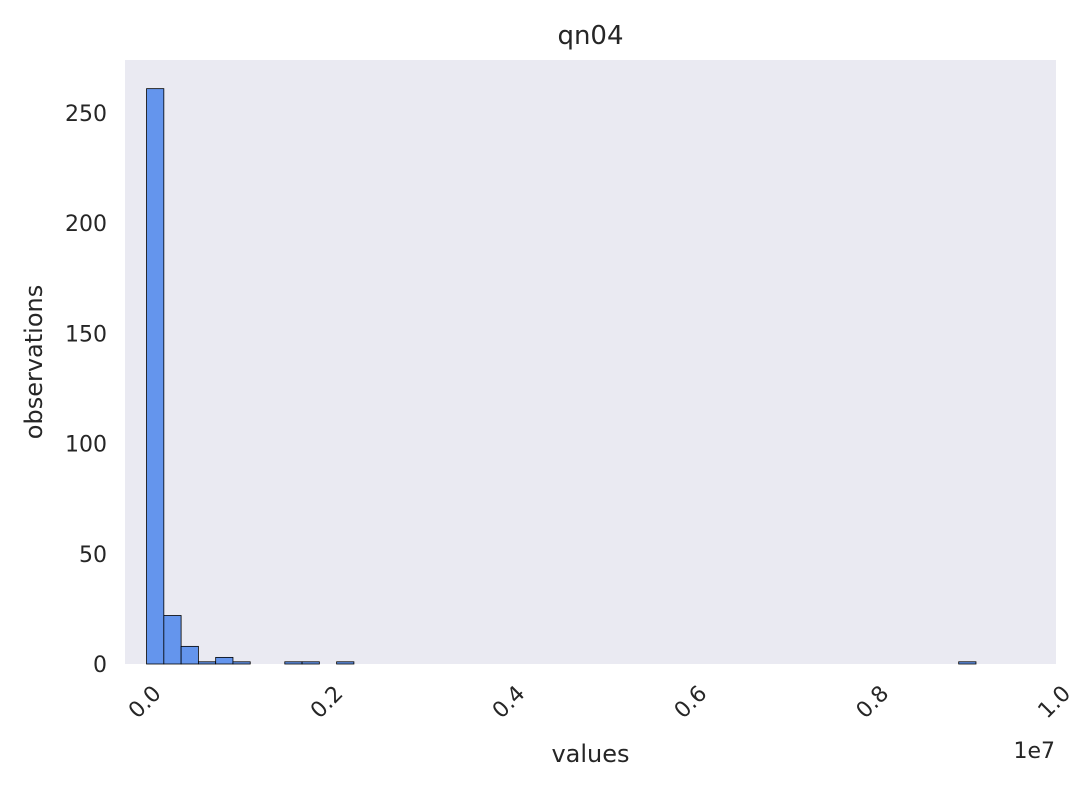 This screenshot has height=788, width=1085. What do you see at coordinates (590, 754) in the screenshot?
I see `x-axis-label: values` at bounding box center [590, 754].